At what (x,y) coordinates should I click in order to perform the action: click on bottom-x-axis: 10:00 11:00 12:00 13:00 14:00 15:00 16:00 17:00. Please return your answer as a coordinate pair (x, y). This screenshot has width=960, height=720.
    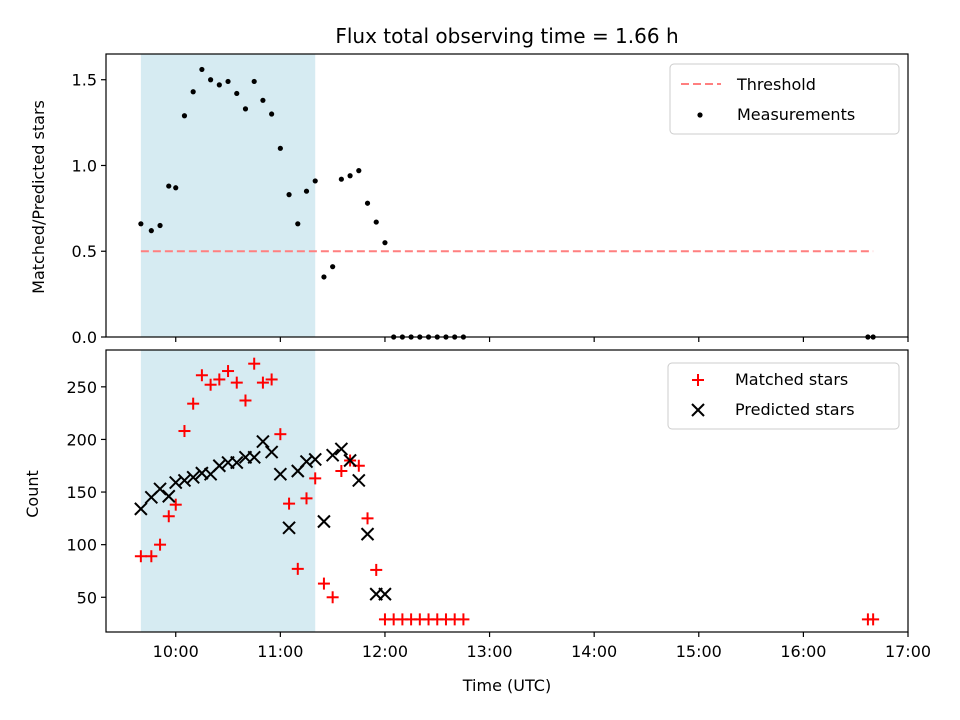
    Looking at the image, I should click on (542, 646).